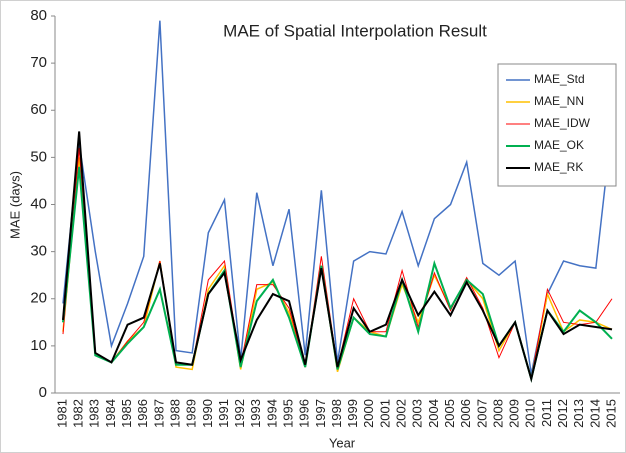 This screenshot has width=626, height=453. Describe the element at coordinates (342, 442) in the screenshot. I see `x-axis-label: Year` at that location.